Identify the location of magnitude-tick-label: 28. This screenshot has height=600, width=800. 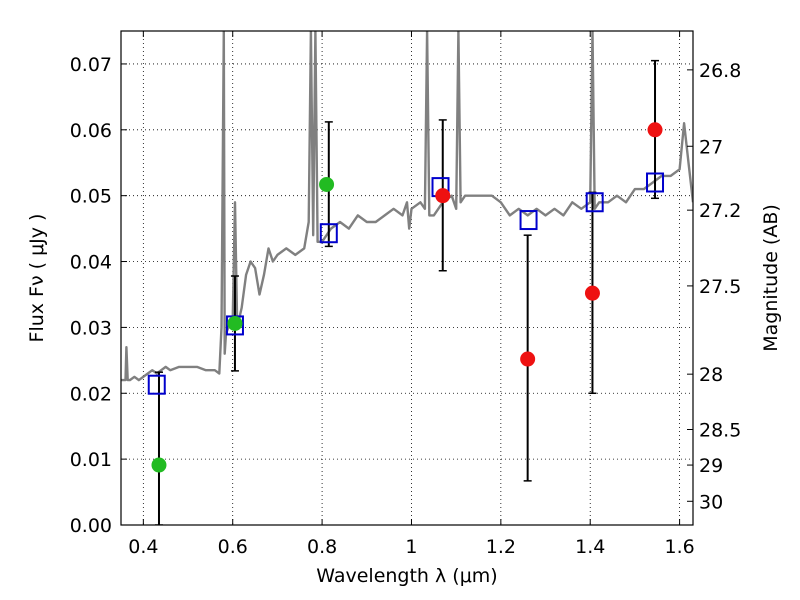
(711, 375).